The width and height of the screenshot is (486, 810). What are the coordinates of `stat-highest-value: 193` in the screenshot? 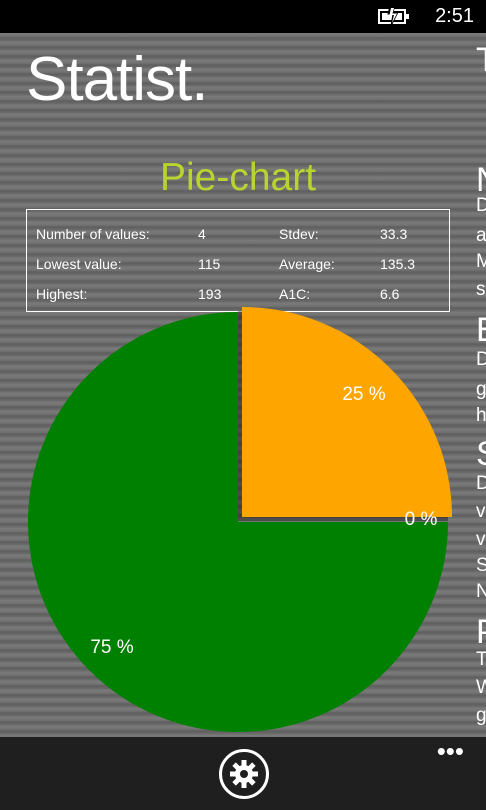 It's located at (210, 294).